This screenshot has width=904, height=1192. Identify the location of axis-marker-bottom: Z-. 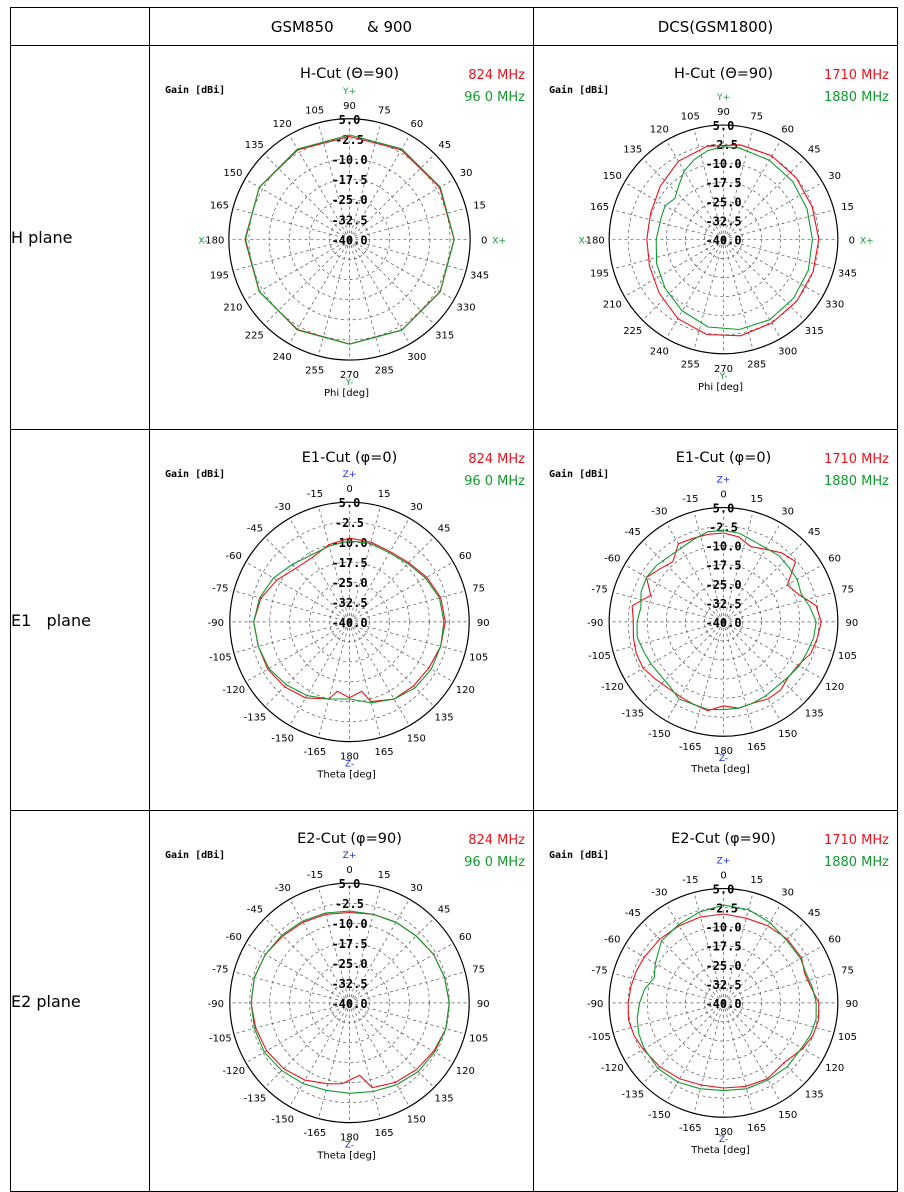
(349, 765).